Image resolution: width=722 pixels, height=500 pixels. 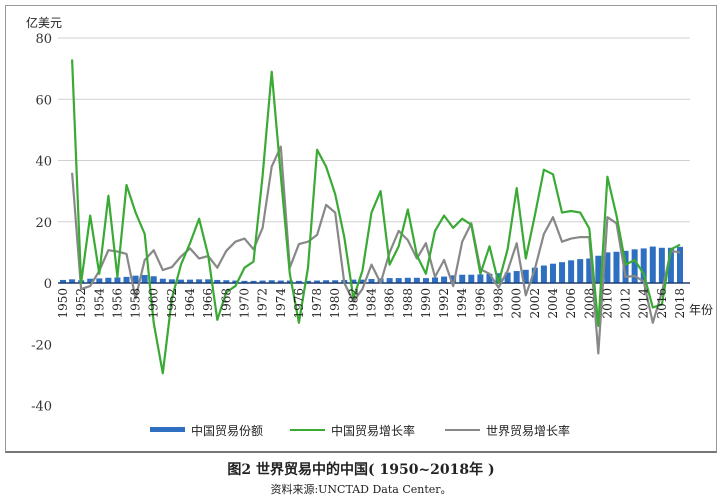 What do you see at coordinates (208, 303) in the screenshot?
I see `x-tick-label: 1966` at bounding box center [208, 303].